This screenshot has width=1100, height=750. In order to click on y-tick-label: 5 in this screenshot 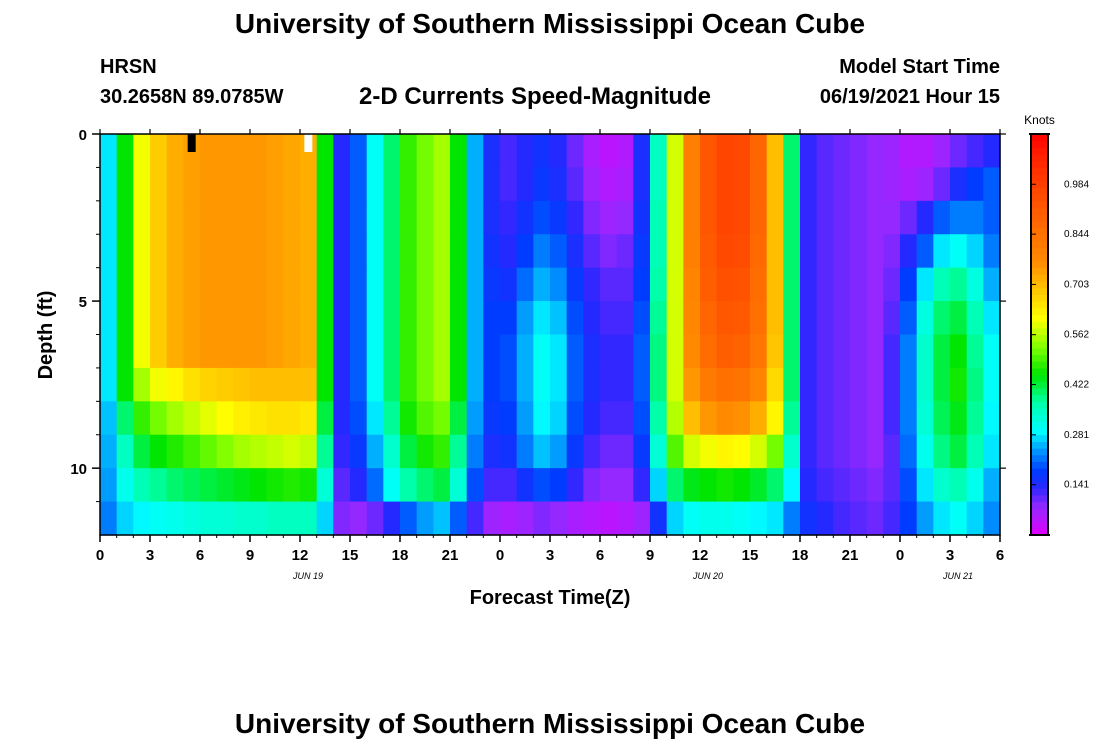, I will do `click(83, 302)`.